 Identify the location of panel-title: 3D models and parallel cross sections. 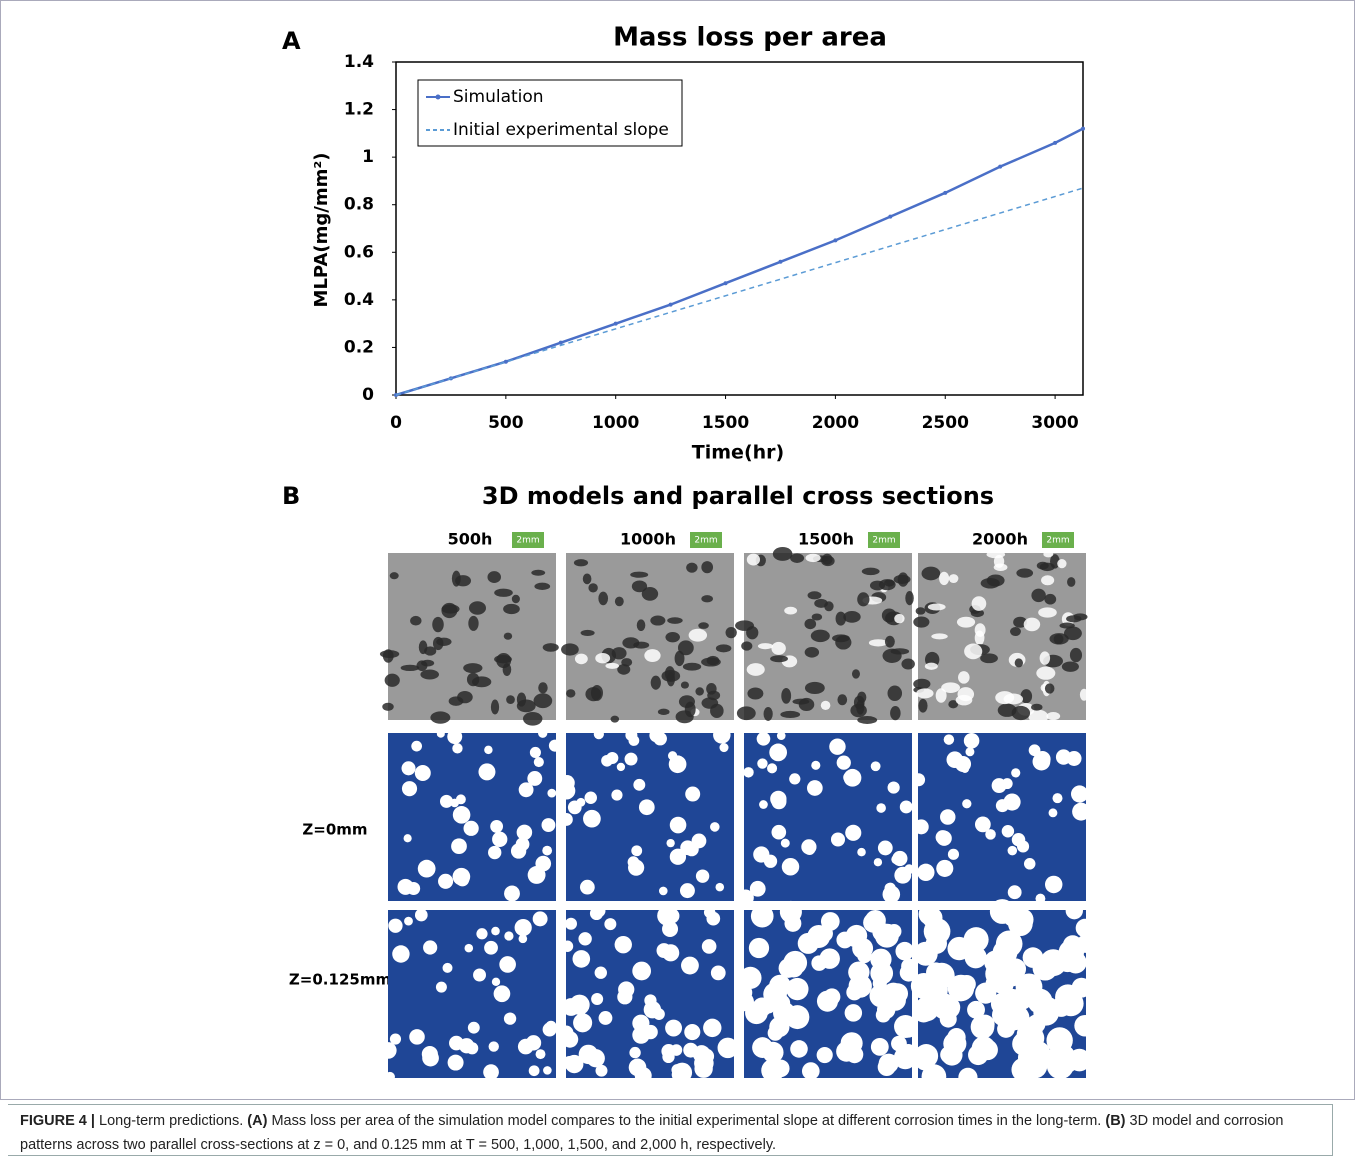
(738, 496).